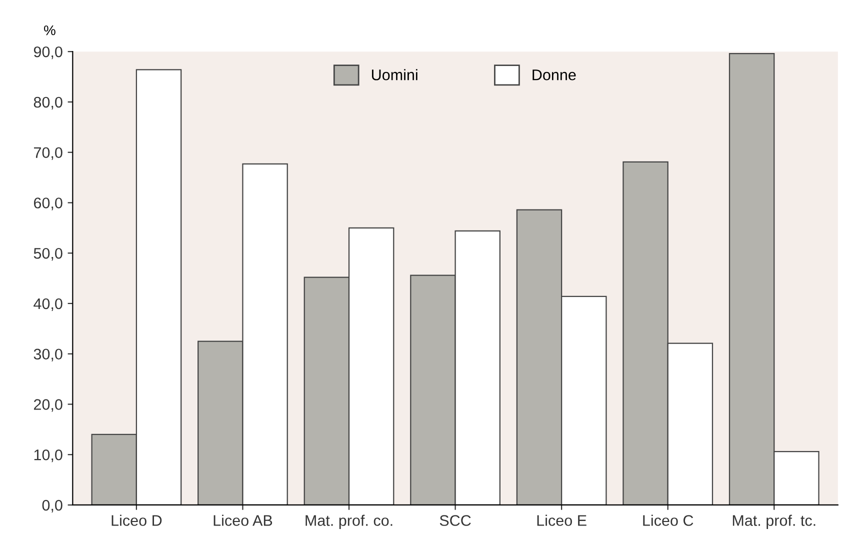 The height and width of the screenshot is (543, 855). What do you see at coordinates (554, 75) in the screenshot?
I see `legend-label: Donne` at bounding box center [554, 75].